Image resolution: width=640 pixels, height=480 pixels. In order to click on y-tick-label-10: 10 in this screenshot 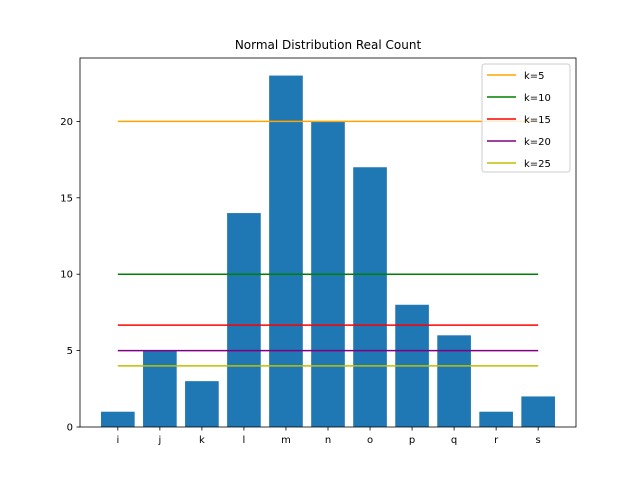, I will do `click(66, 275)`.